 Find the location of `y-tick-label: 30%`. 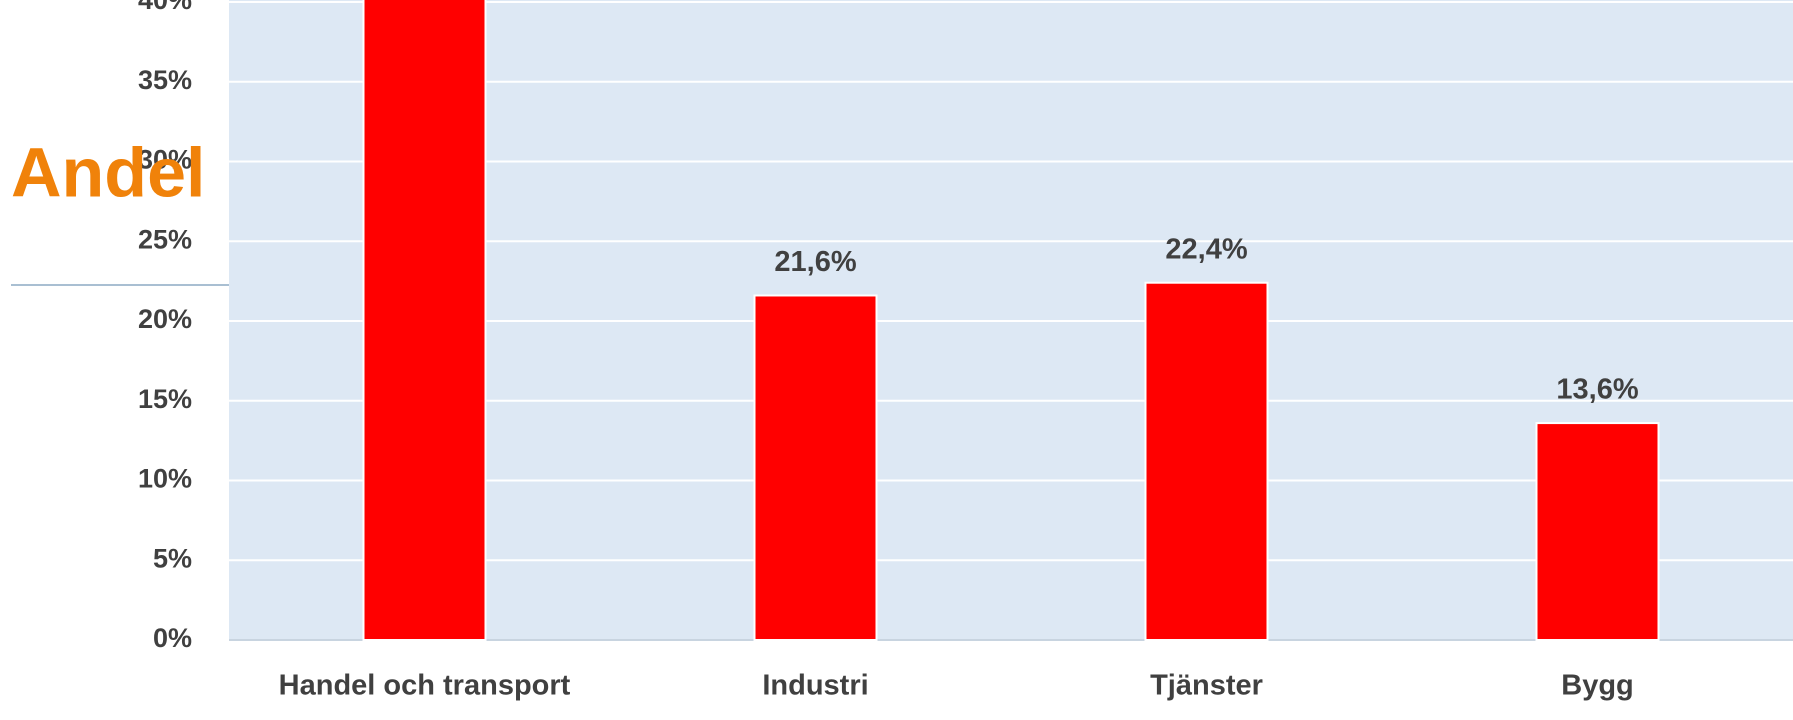

y-tick-label: 30% is located at coordinates (165, 160).